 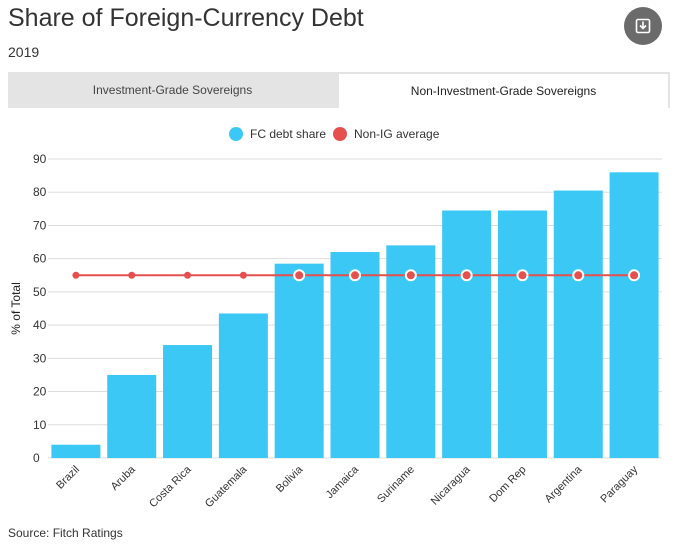 I want to click on y-tick-label: 10, so click(x=40, y=425).